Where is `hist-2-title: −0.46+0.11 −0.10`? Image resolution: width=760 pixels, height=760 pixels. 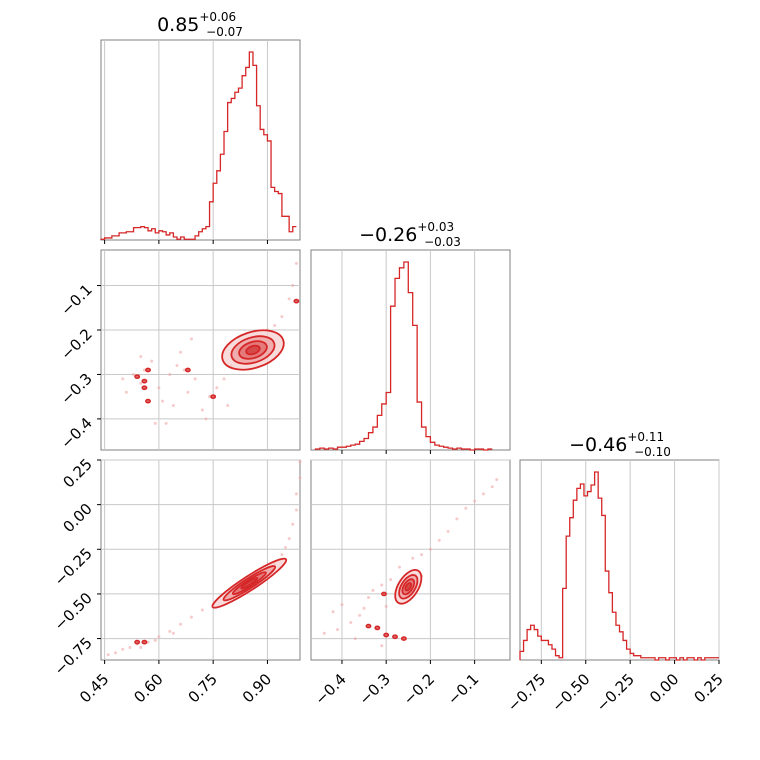 hist-2-title: −0.46+0.11 −0.10 is located at coordinates (620, 444).